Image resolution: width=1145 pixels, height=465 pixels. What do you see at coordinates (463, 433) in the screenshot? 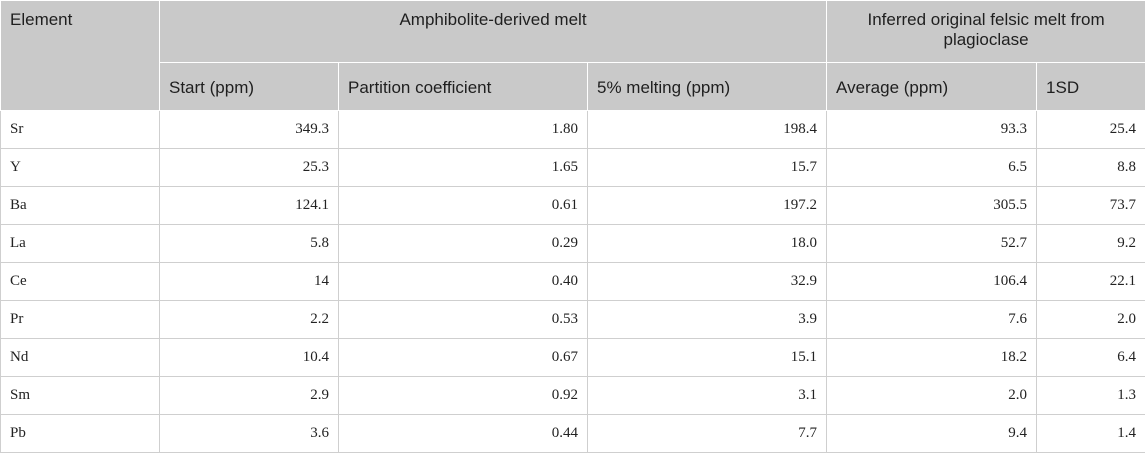
I see `cell-partition: 0.44` at bounding box center [463, 433].